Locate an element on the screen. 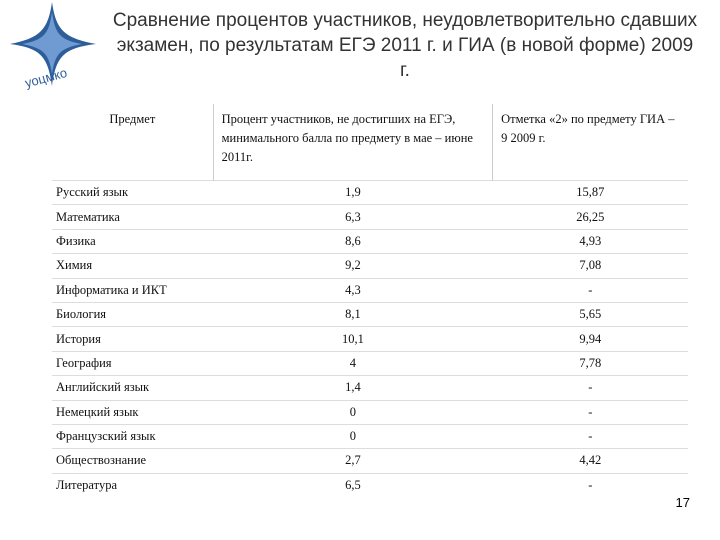 The width and height of the screenshot is (720, 540). table-cell: 10,1 is located at coordinates (353, 339).